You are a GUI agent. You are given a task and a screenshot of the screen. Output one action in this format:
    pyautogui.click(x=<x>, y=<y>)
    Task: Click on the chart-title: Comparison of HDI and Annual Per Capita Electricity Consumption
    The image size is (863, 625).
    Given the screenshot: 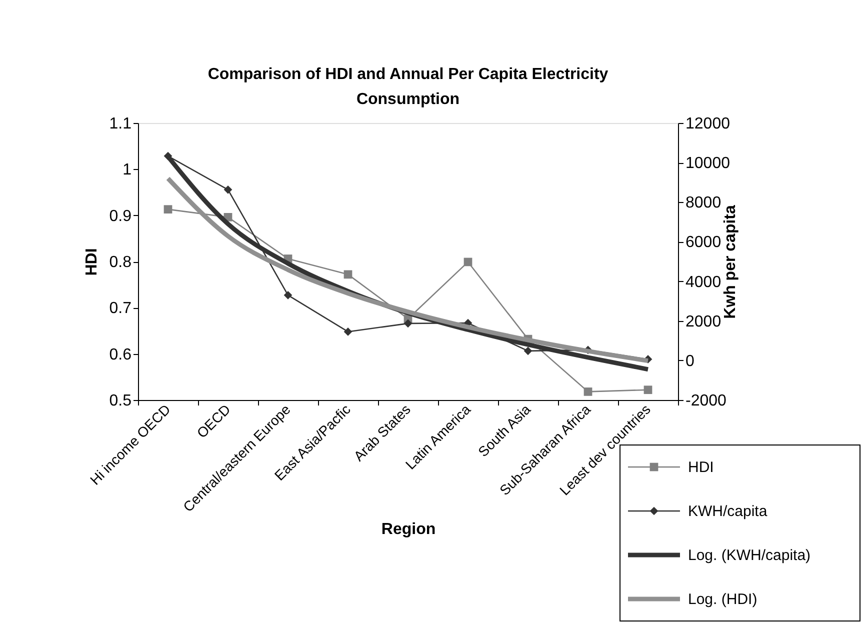 What is the action you would take?
    pyautogui.click(x=408, y=87)
    